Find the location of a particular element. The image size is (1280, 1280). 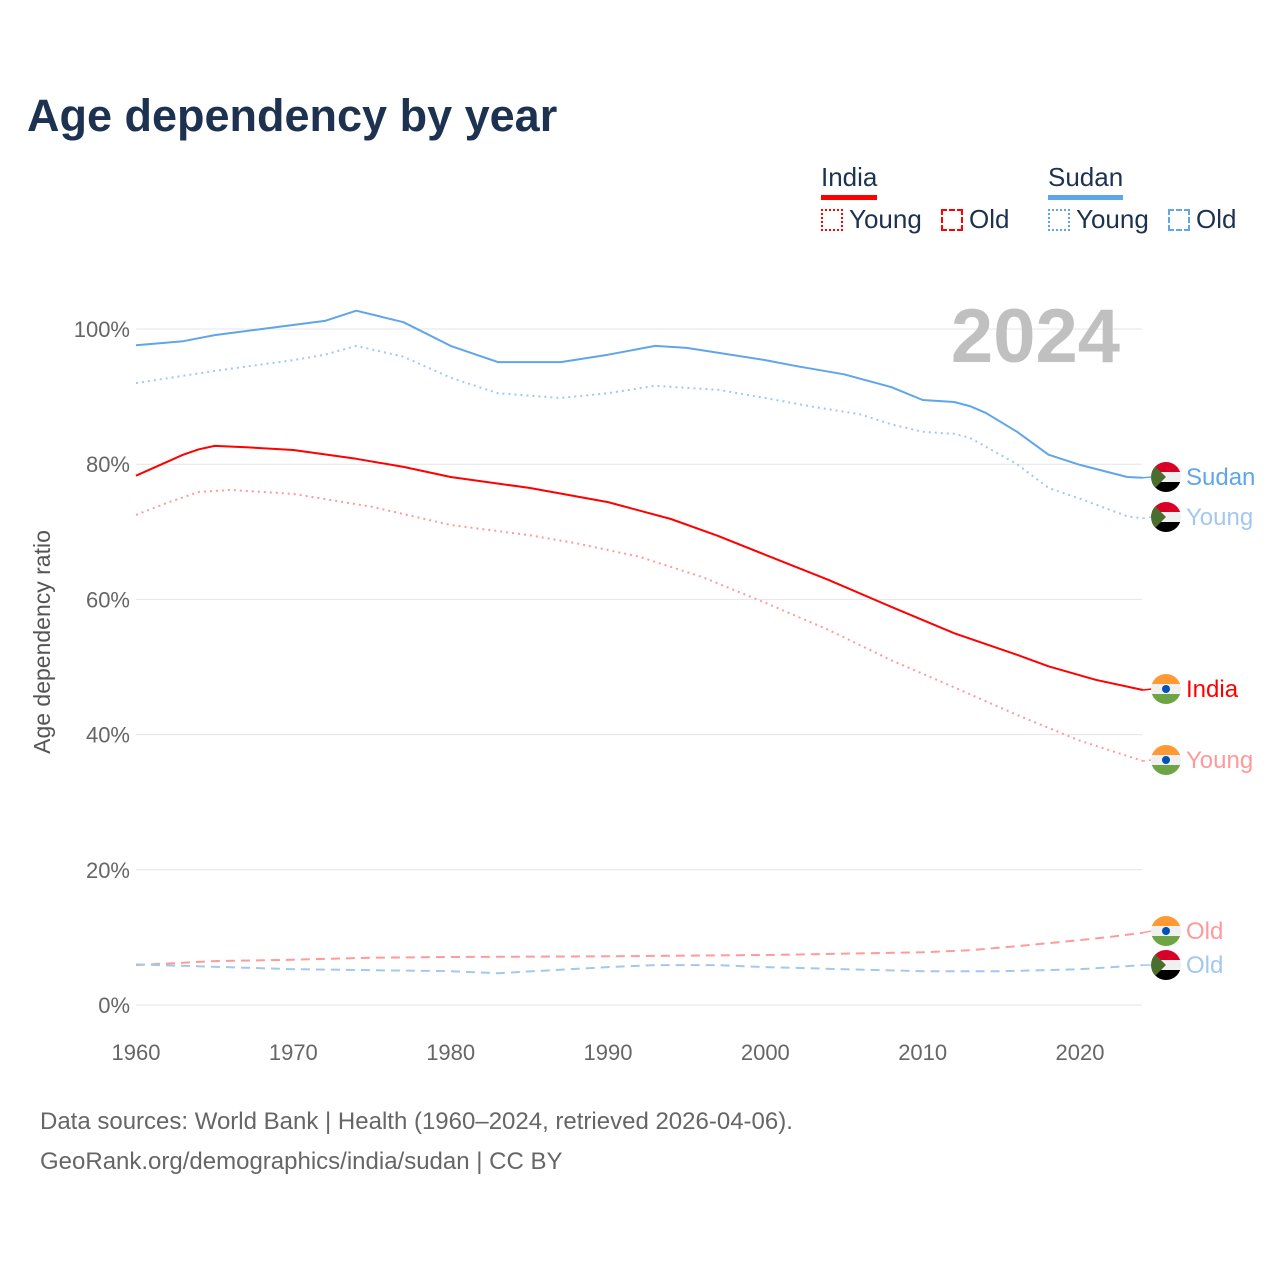

legend-india-young: Young is located at coordinates (871, 219).